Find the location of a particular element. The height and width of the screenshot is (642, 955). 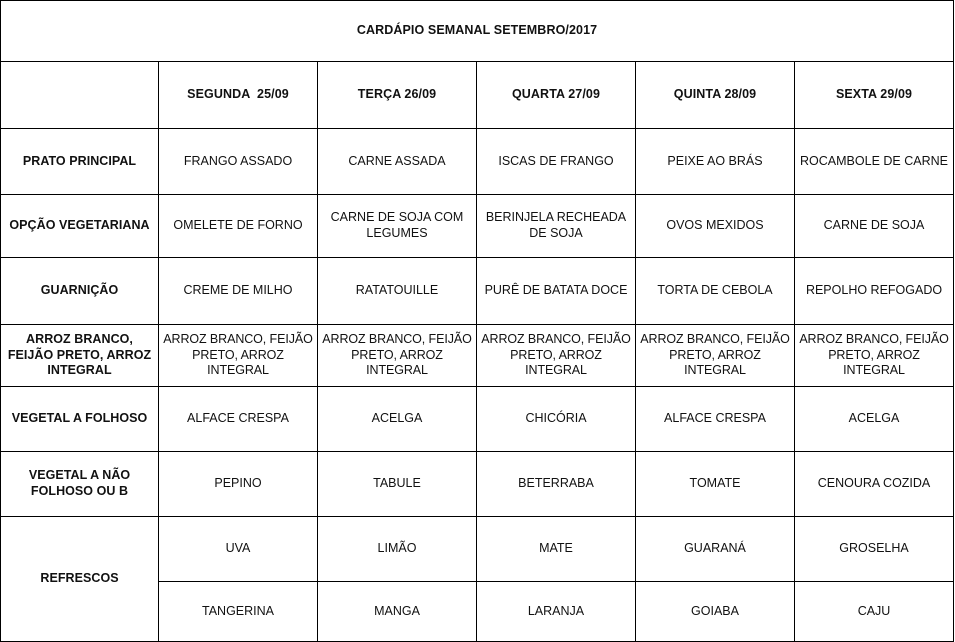

cell-vegetariana-quinta: OVOS MEXIDOS is located at coordinates (715, 226).